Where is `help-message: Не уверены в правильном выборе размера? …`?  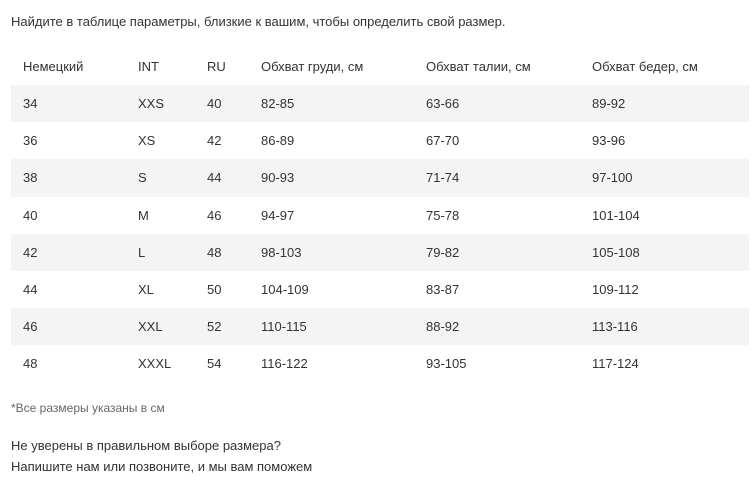
help-message: Не уверены в правильном выборе размера? … is located at coordinates (161, 456).